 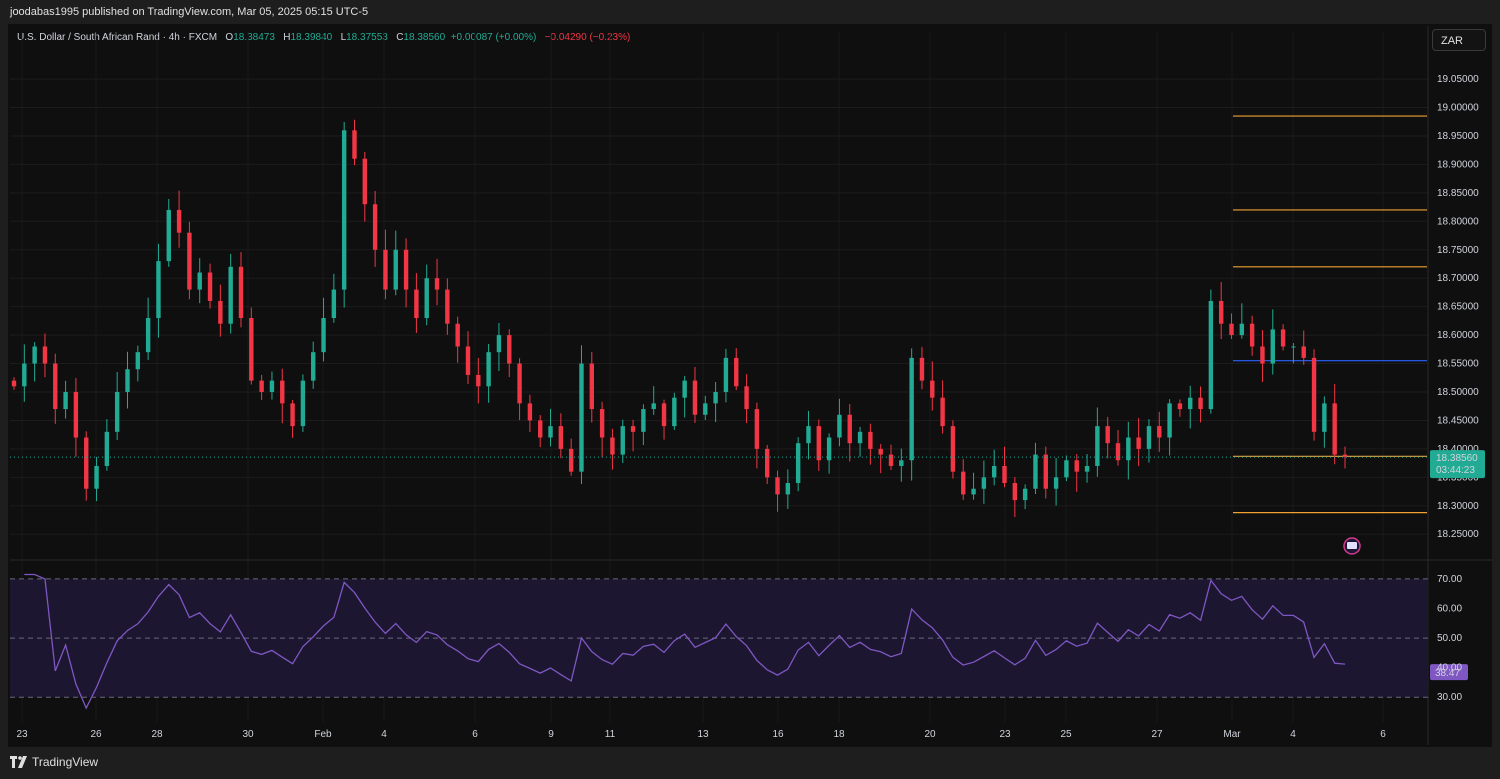 I want to click on time-tick-label: 16, so click(x=778, y=734).